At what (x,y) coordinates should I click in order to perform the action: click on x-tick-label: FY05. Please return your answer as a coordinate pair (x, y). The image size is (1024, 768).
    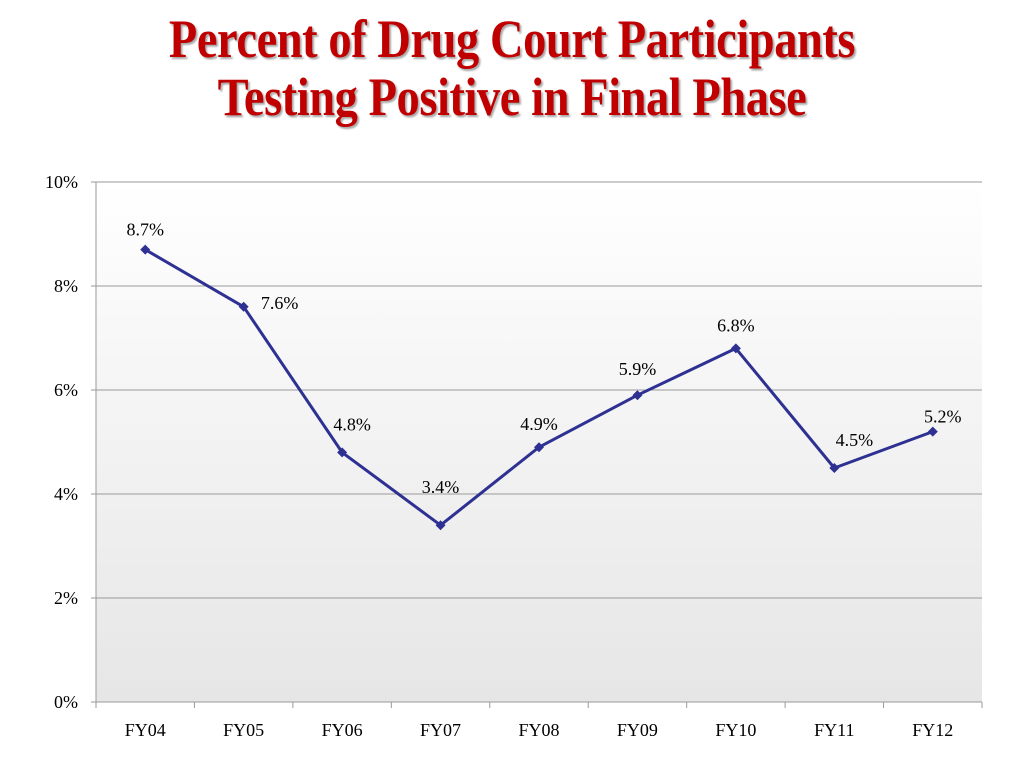
    Looking at the image, I should click on (243, 730).